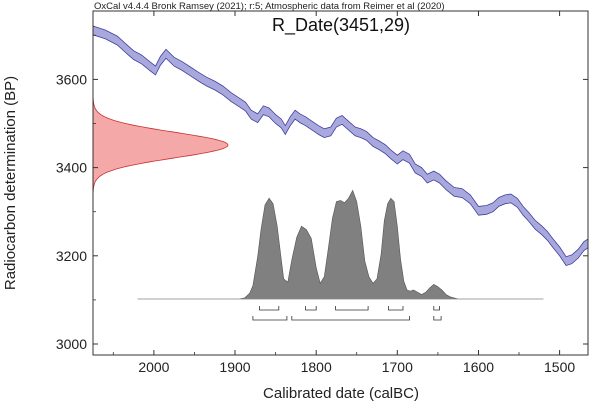  Describe the element at coordinates (160, 145) in the screenshot. I see `radiocarbon-date-distribution` at that location.